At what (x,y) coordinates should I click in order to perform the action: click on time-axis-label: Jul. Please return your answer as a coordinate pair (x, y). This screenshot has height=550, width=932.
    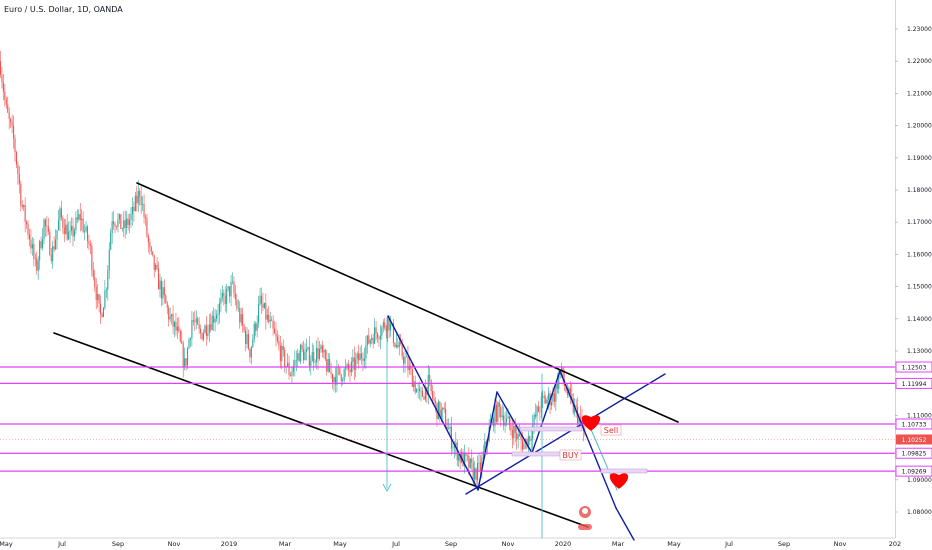
    Looking at the image, I should click on (61, 544).